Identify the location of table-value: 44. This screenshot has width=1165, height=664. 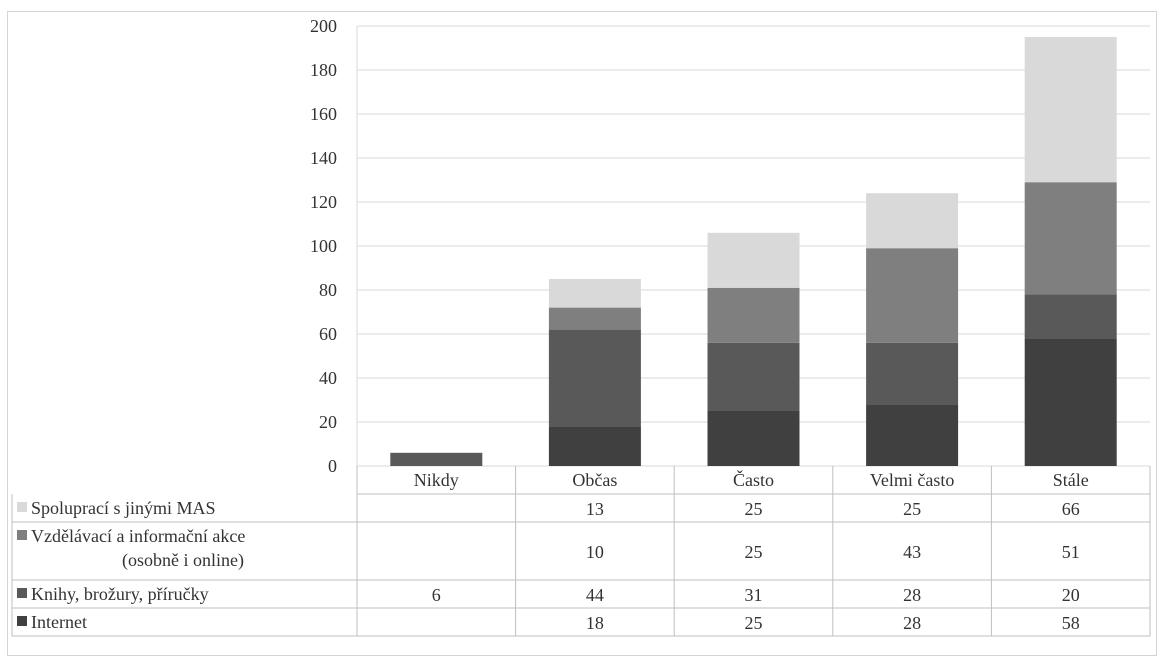
(595, 595).